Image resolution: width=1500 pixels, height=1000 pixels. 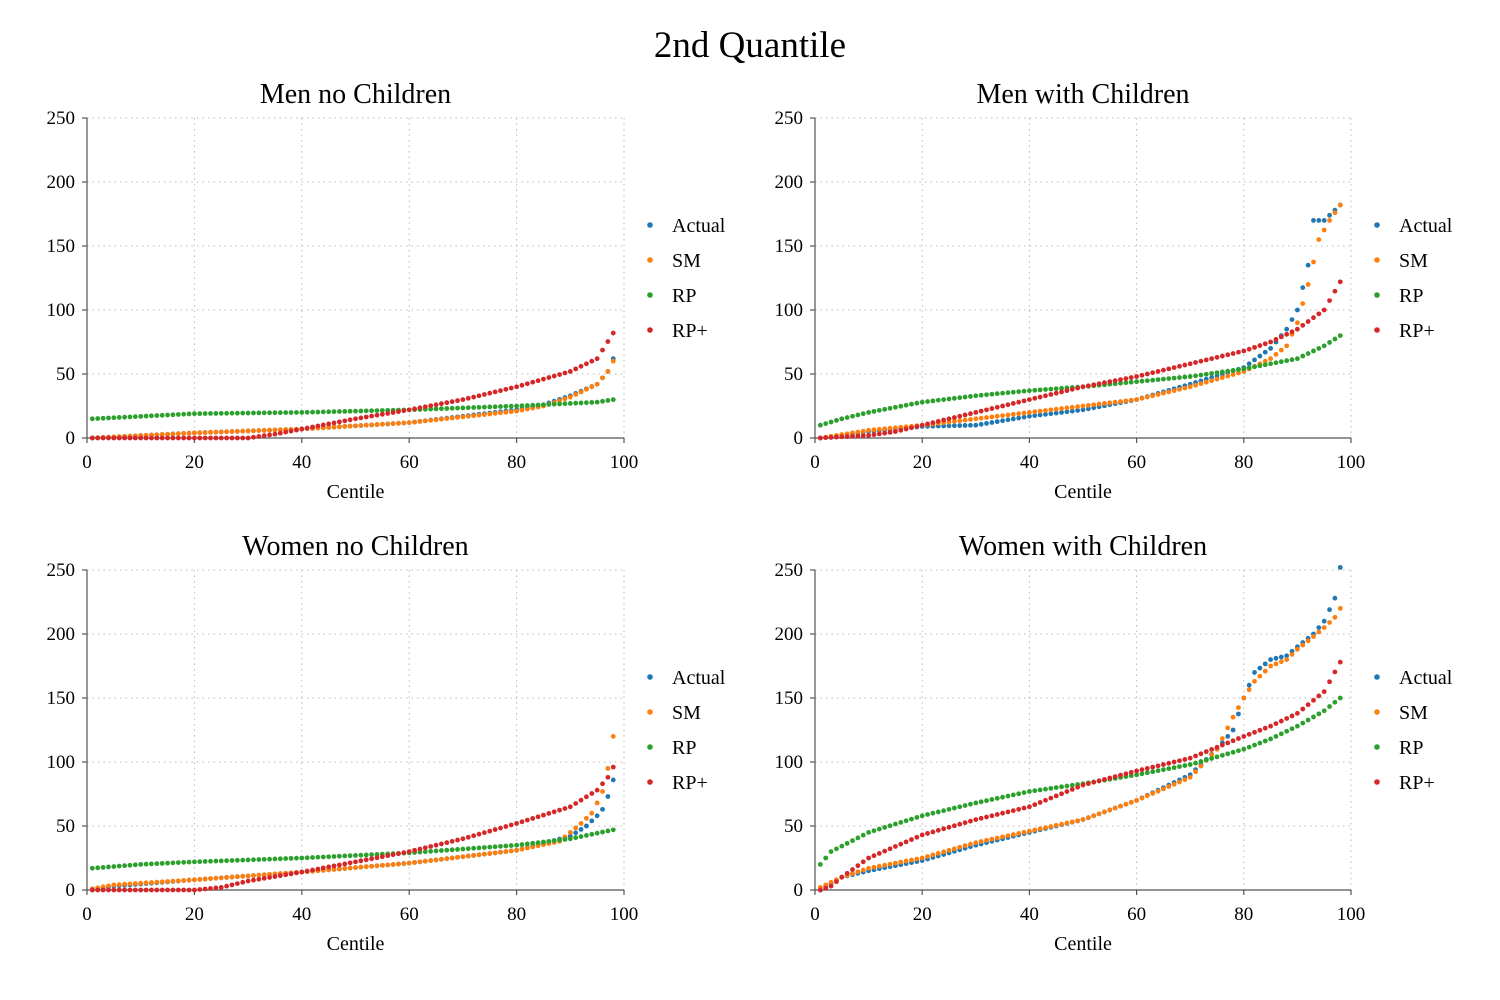 I want to click on legend-label: RP+, so click(x=690, y=783).